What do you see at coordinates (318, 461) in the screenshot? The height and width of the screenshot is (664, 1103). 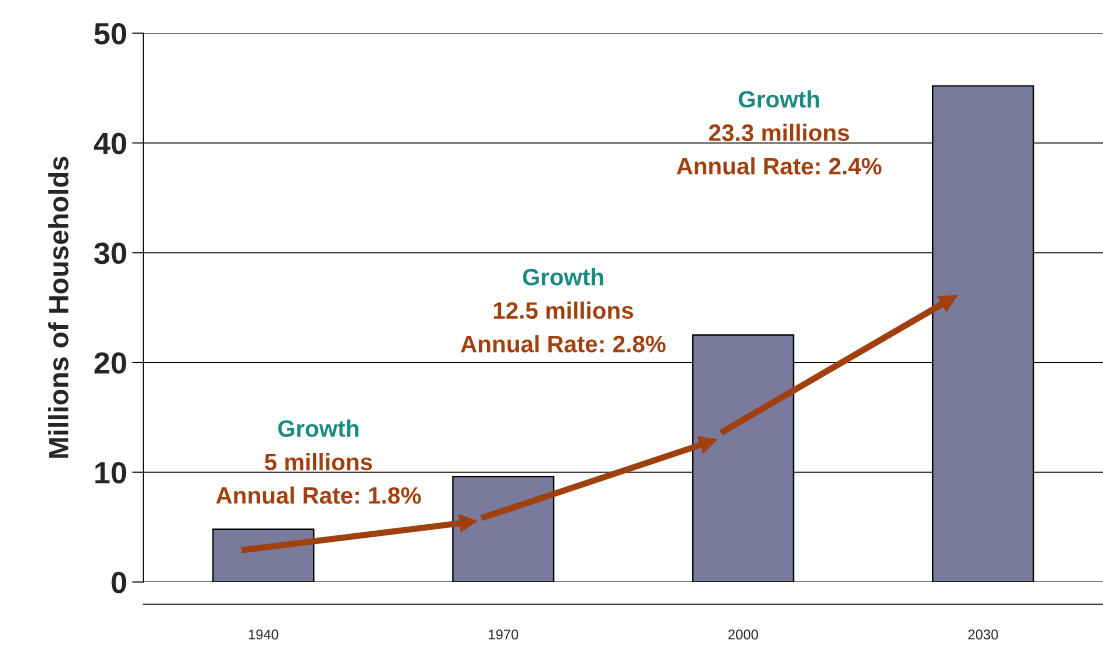 I see `annotation: Growth 5 millions Annual Rate: 1.8%` at bounding box center [318, 461].